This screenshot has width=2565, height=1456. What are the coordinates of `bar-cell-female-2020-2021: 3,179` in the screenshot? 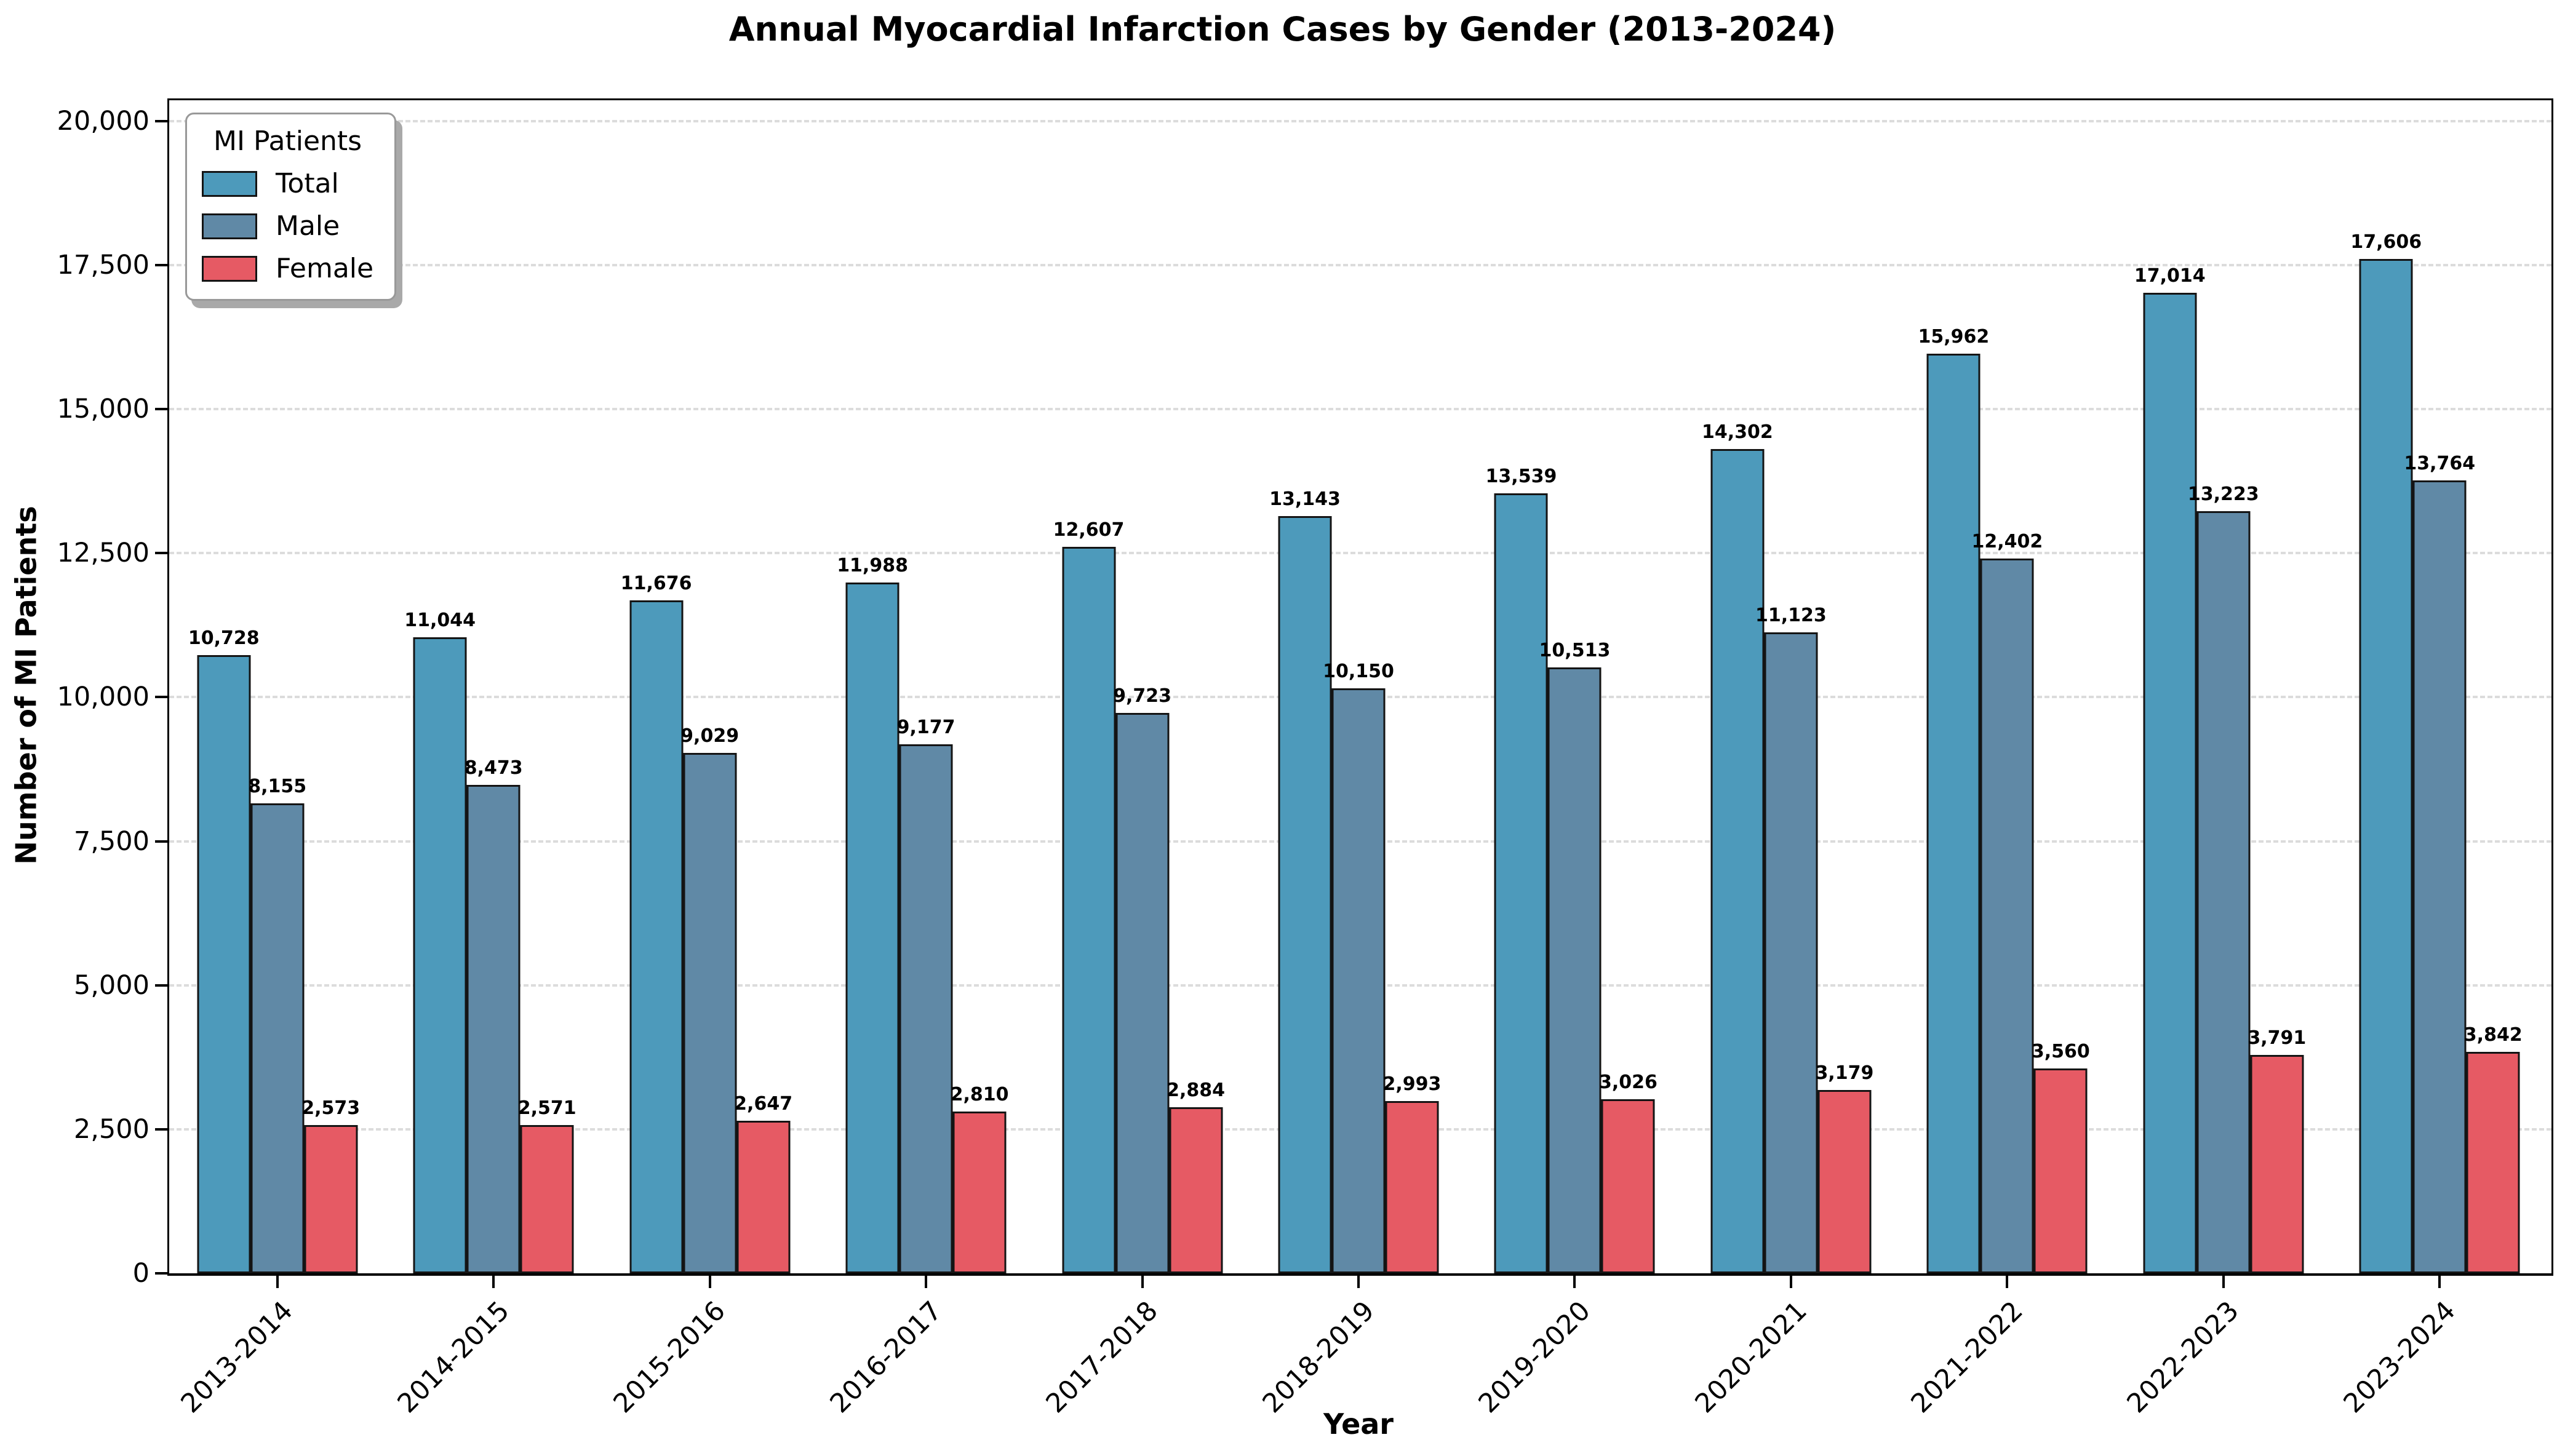 It's located at (1844, 686).